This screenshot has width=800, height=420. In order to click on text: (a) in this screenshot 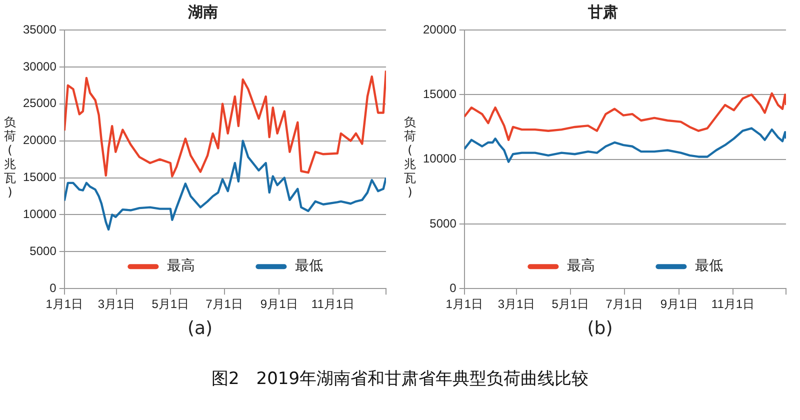, I will do `click(200, 328)`.